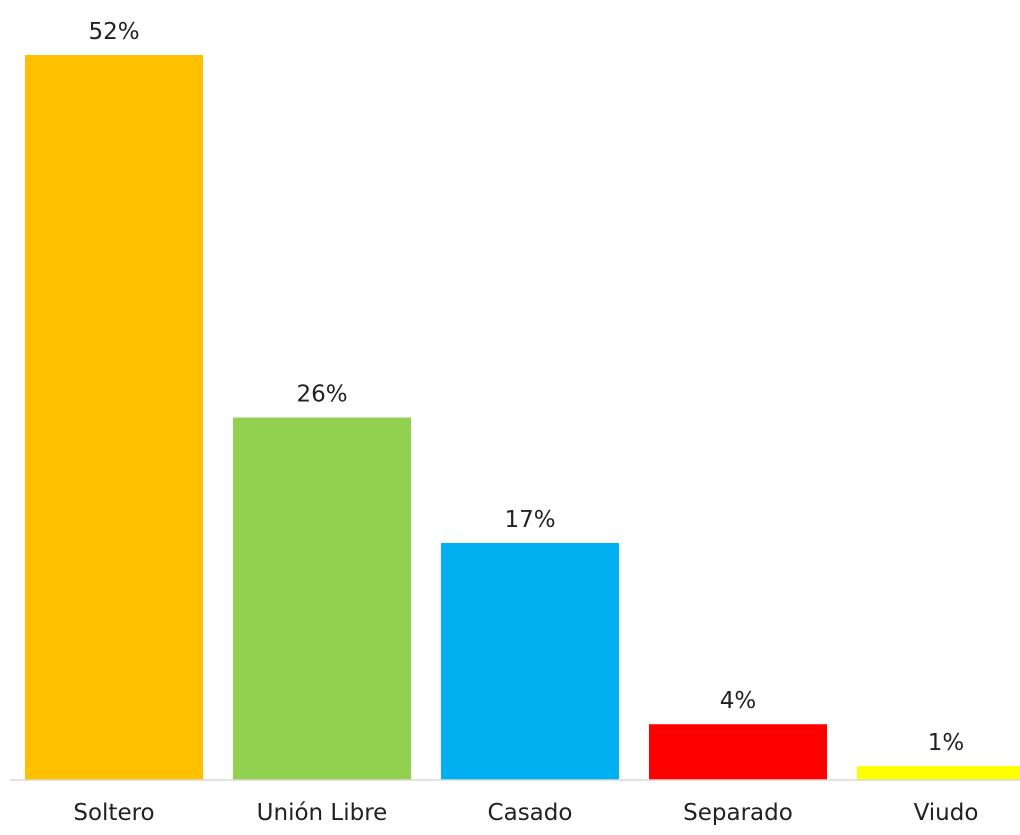 This screenshot has height=835, width=1020. What do you see at coordinates (322, 598) in the screenshot?
I see `bar-union-libre` at bounding box center [322, 598].